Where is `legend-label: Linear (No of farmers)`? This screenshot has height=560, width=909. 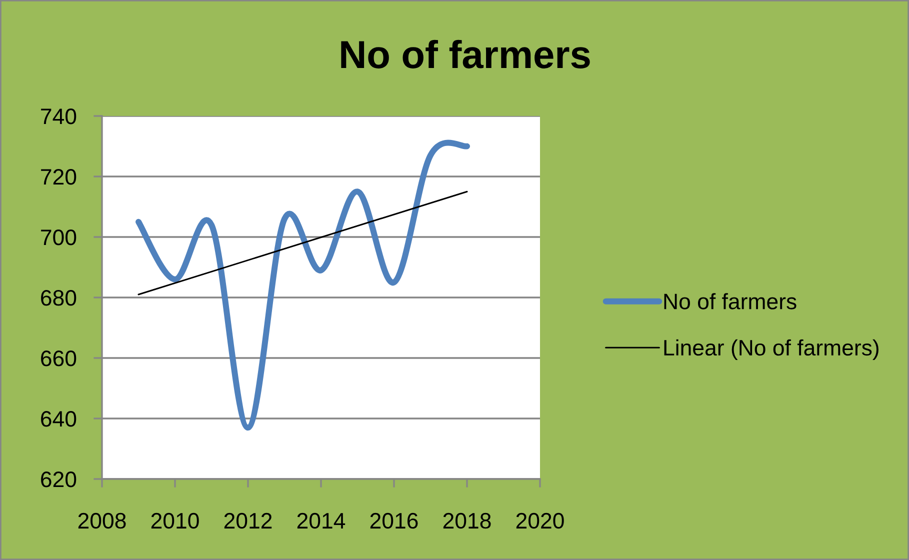
legend-label: Linear (No of farmers) is located at coordinates (771, 349).